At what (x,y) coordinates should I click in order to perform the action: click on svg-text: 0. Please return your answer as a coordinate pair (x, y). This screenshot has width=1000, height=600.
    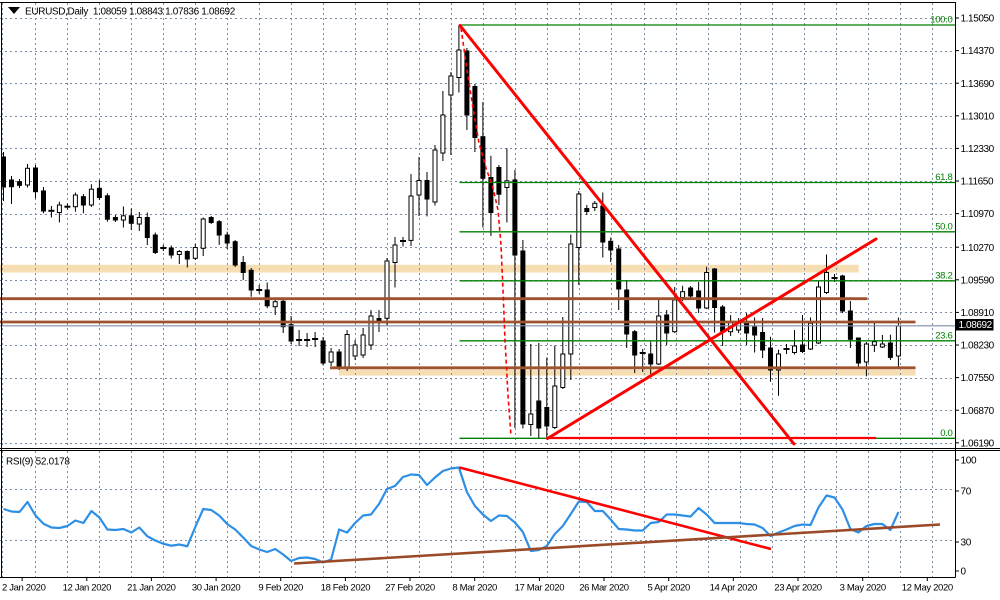
    Looking at the image, I should click on (964, 572).